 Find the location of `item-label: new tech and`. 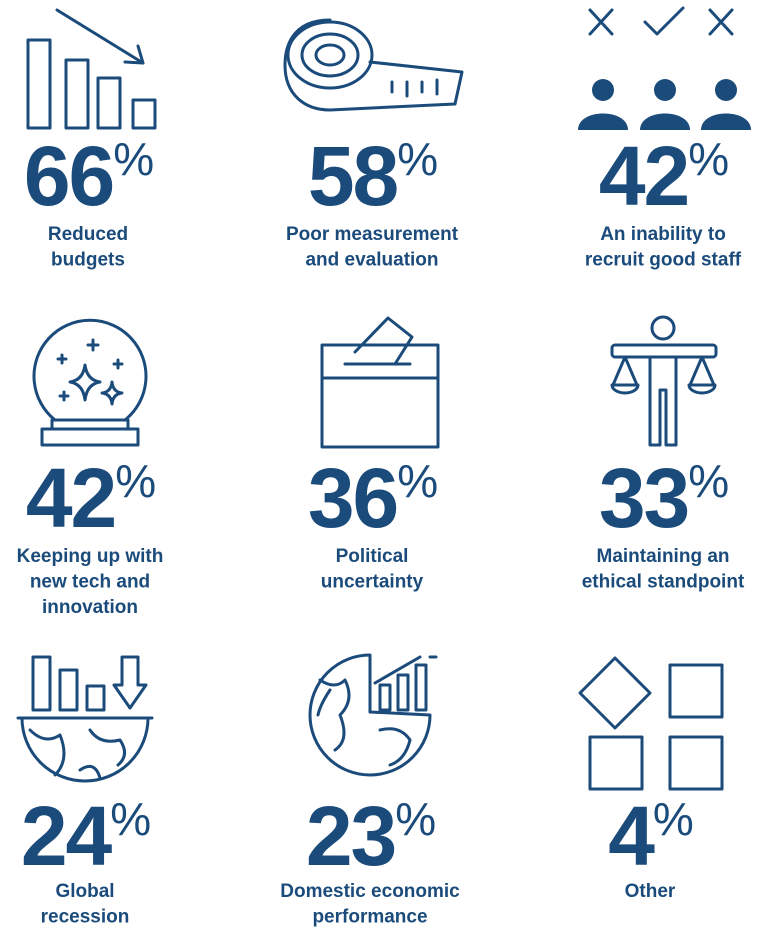

item-label: new tech and is located at coordinates (90, 582).